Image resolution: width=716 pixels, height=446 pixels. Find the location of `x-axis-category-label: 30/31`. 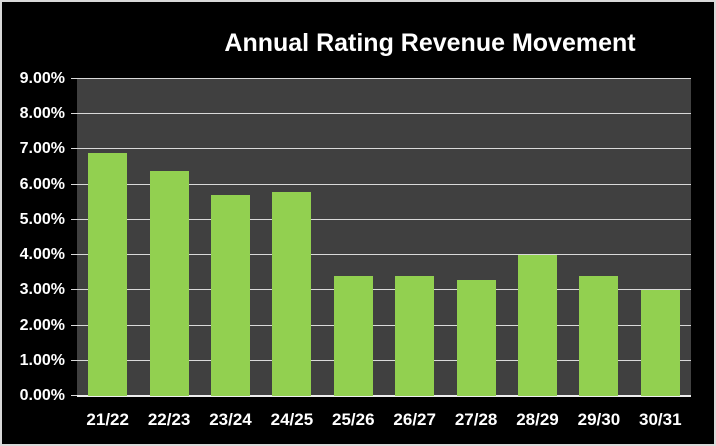

x-axis-category-label: 30/31 is located at coordinates (660, 419).